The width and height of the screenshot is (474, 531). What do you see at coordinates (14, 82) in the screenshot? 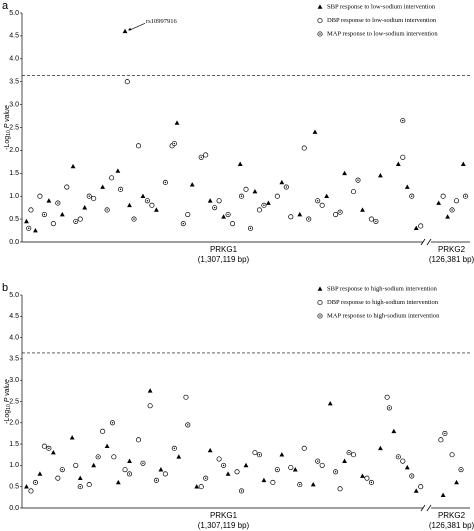
I see `y-tick-label: 3.5` at bounding box center [14, 82].